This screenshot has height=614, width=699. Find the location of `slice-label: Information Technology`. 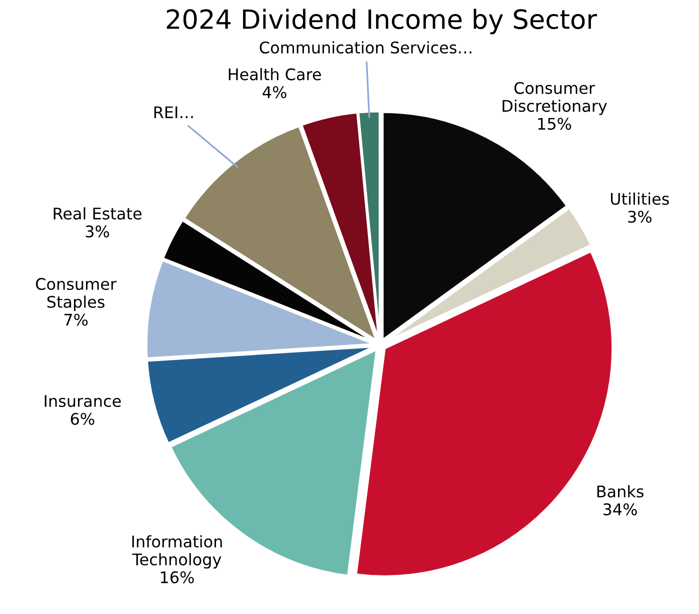

slice-label: Information Technology is located at coordinates (177, 552).